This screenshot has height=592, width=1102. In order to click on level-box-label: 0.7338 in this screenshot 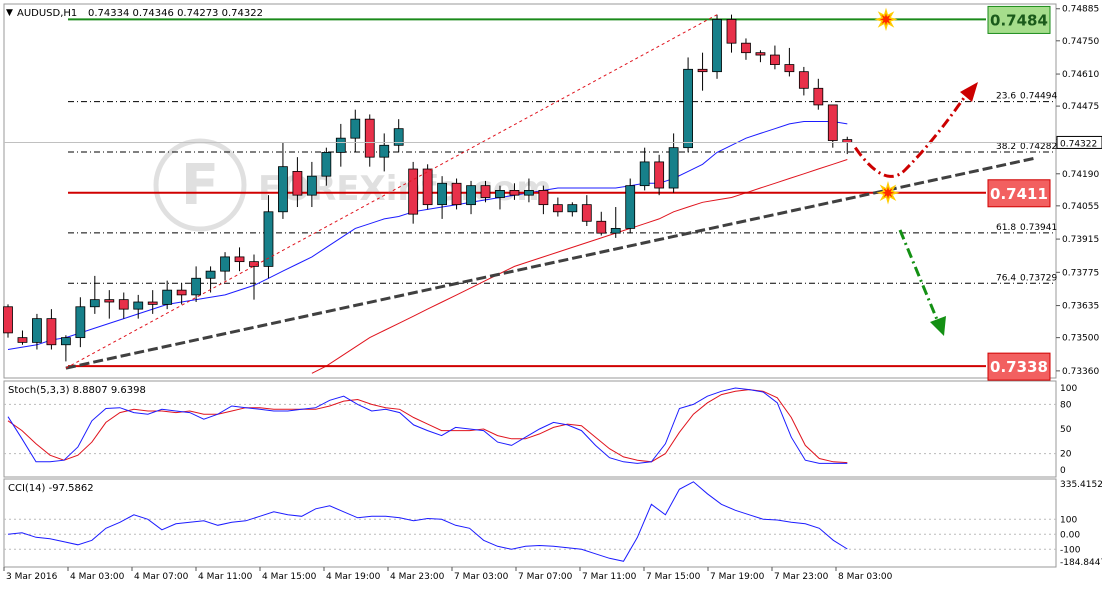, I will do `click(1019, 367)`.